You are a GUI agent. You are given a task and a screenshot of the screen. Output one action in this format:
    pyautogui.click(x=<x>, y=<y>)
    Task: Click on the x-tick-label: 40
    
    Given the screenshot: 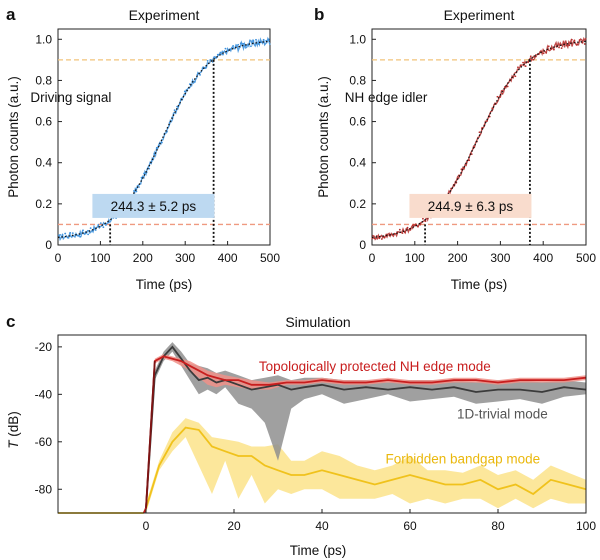 What is the action you would take?
    pyautogui.click(x=322, y=526)
    